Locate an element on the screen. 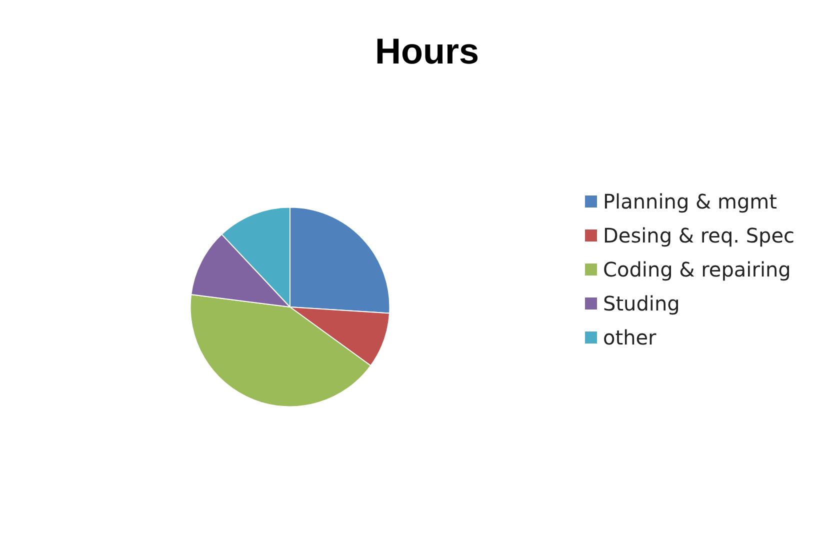 The height and width of the screenshot is (539, 825). legend-label: Coding & repairing is located at coordinates (697, 270).